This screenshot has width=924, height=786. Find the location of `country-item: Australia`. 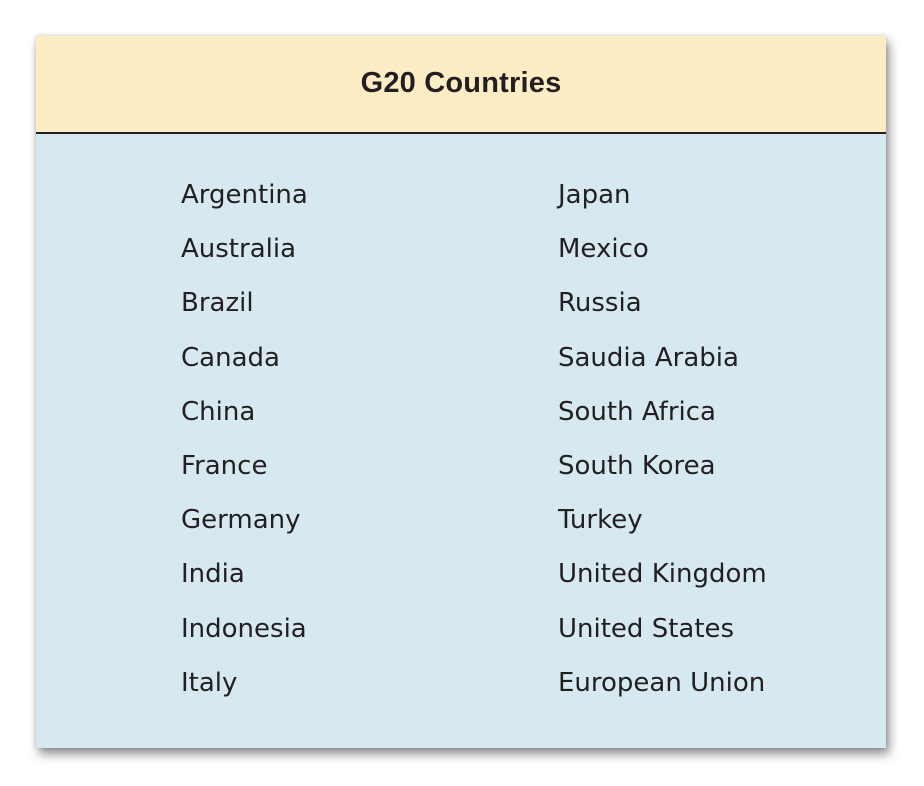

country-item: Australia is located at coordinates (239, 249).